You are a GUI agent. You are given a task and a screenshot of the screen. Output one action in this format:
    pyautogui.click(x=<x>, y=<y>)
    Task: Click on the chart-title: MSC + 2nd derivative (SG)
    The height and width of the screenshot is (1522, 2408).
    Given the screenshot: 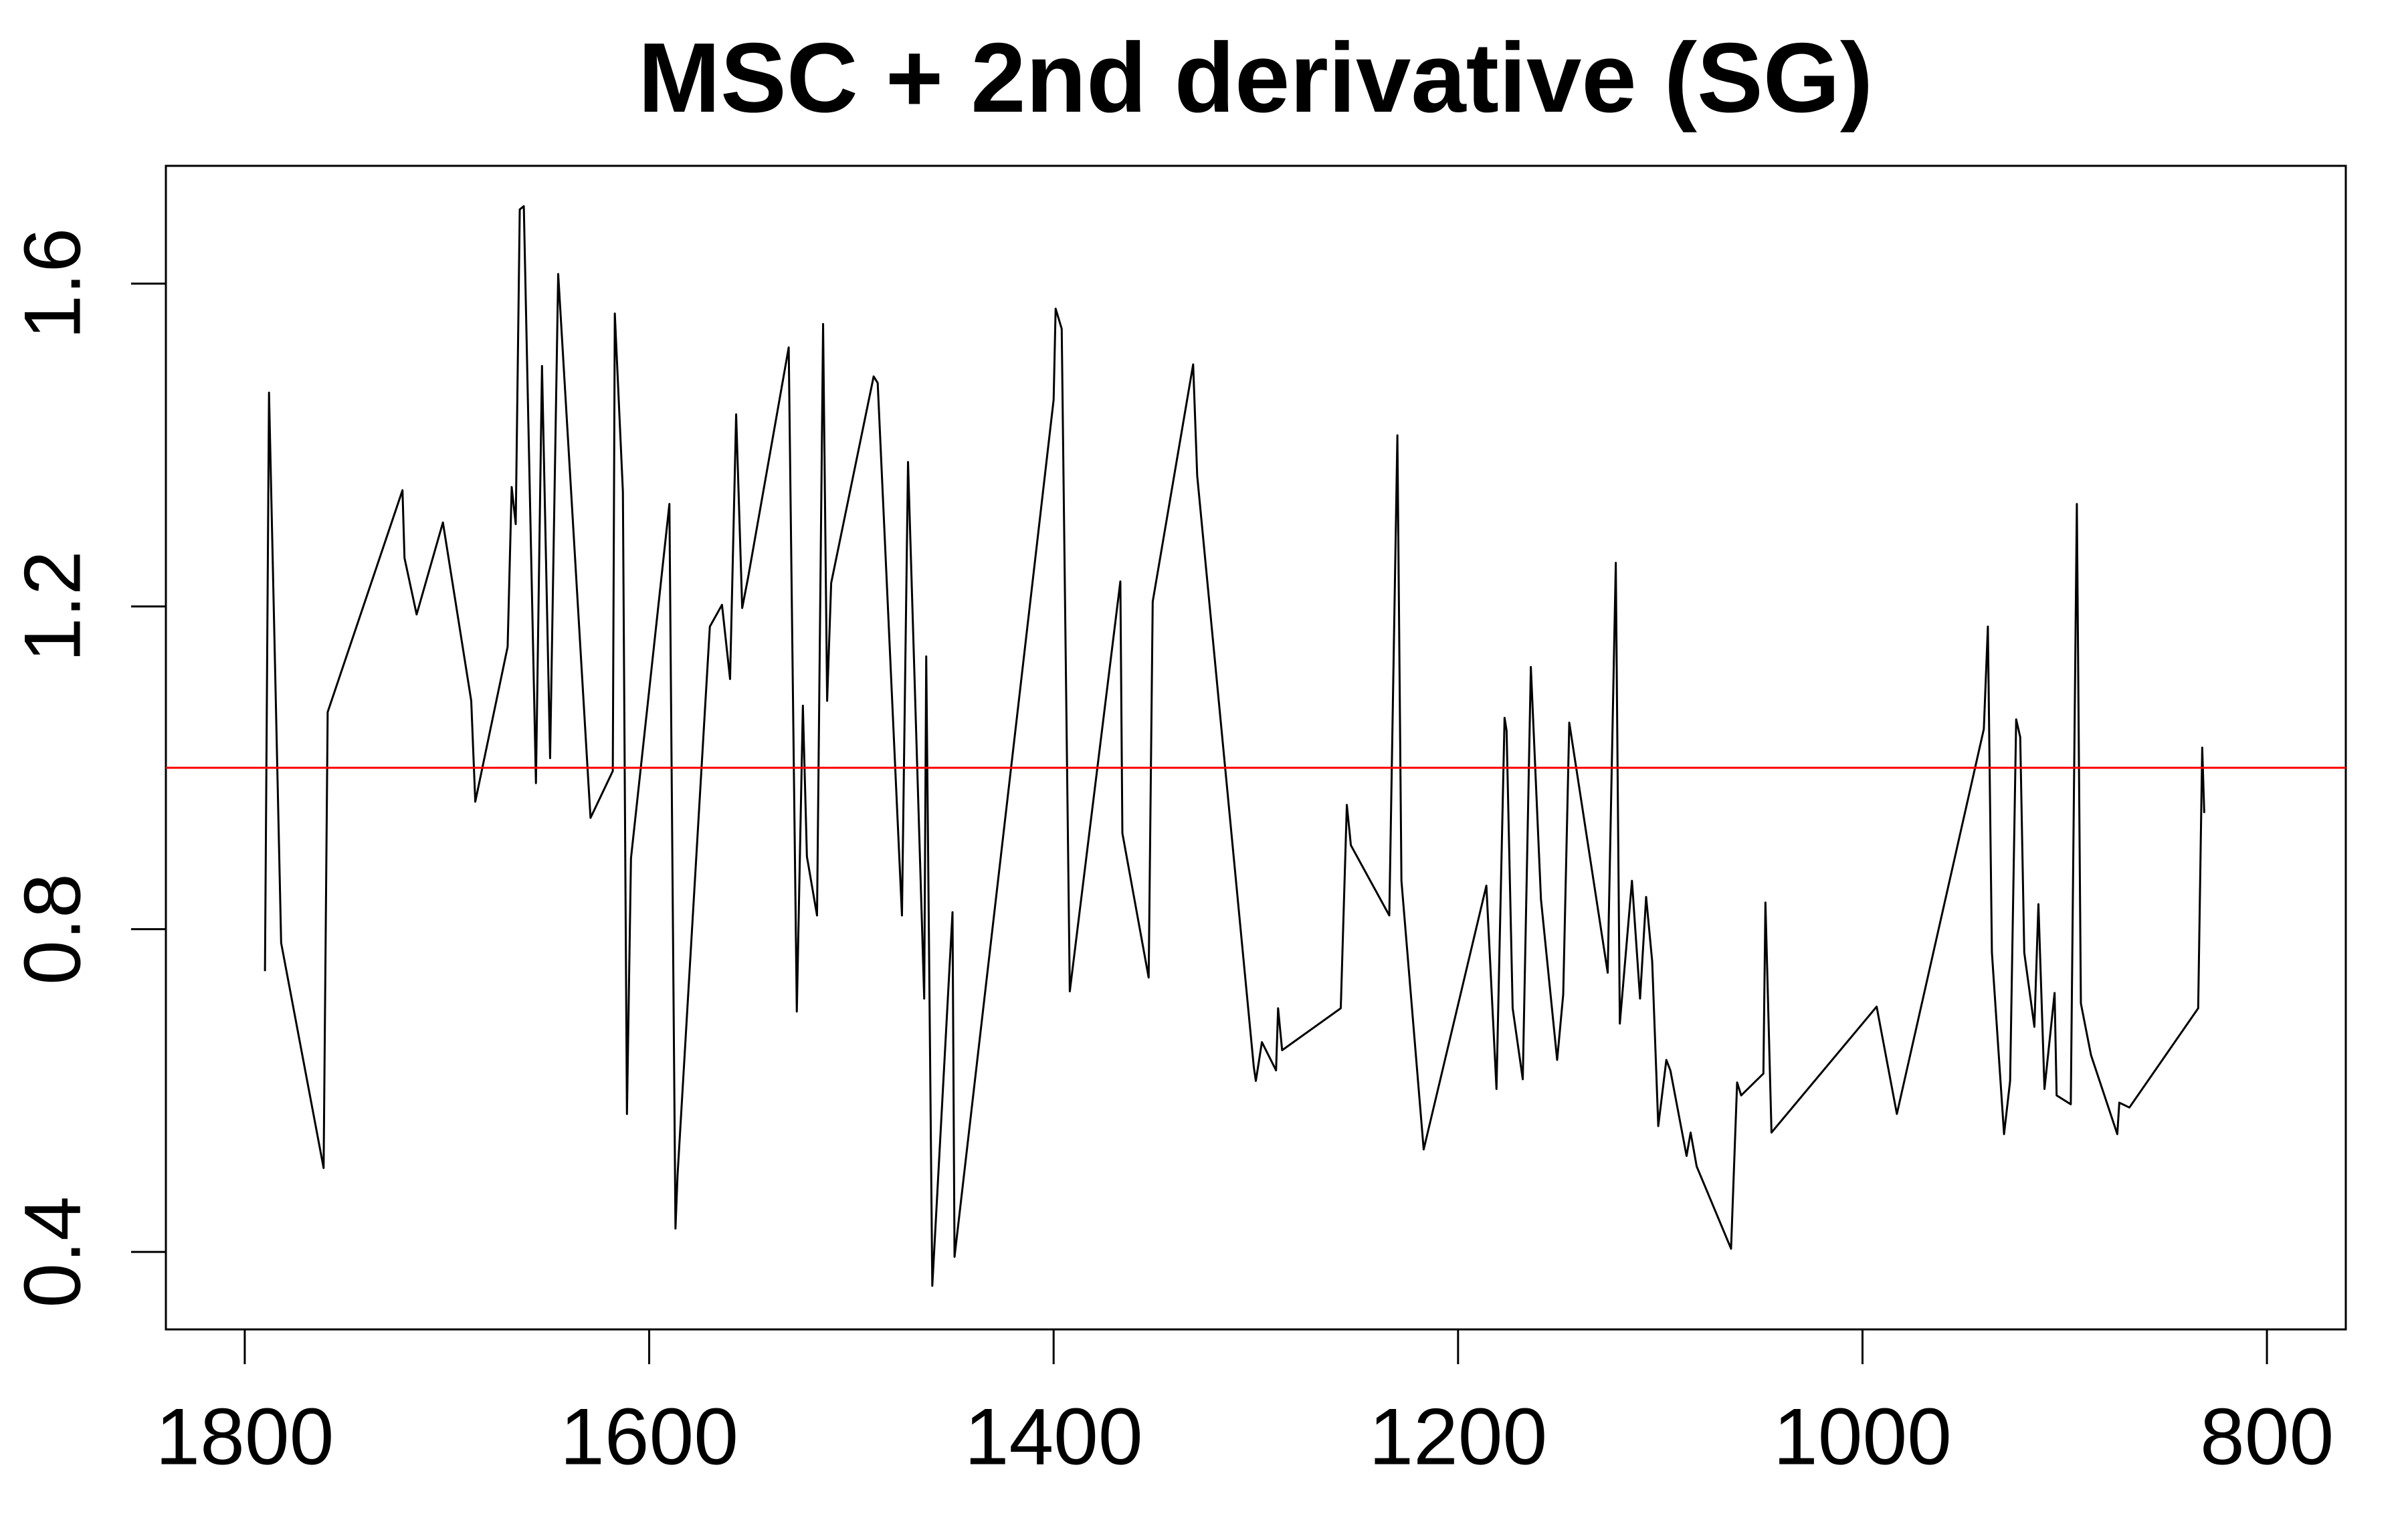 What is the action you would take?
    pyautogui.click(x=1255, y=78)
    